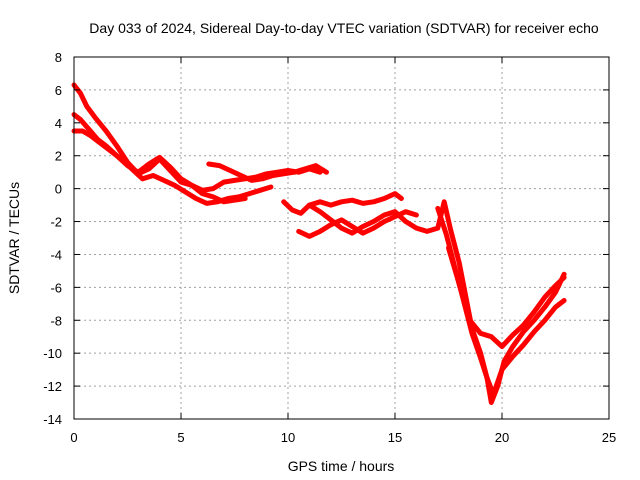  I want to click on y-tick-label: -14, so click(52, 419).